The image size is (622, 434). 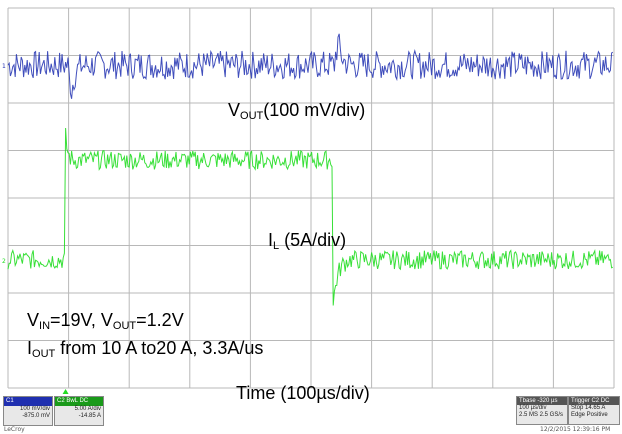 I want to click on il-label: IL (5A/div), so click(x=307, y=241).